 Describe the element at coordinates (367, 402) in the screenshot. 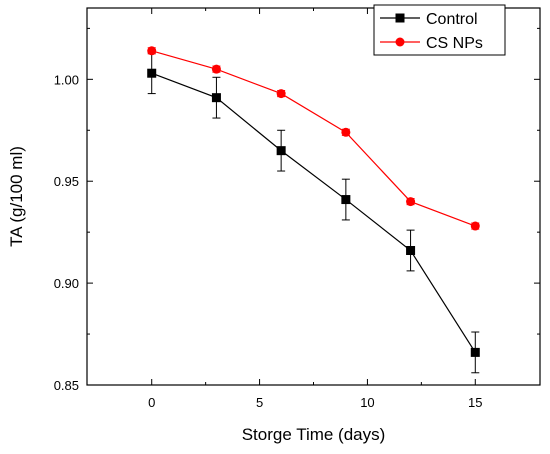

I see `x-tick-label: 10` at that location.